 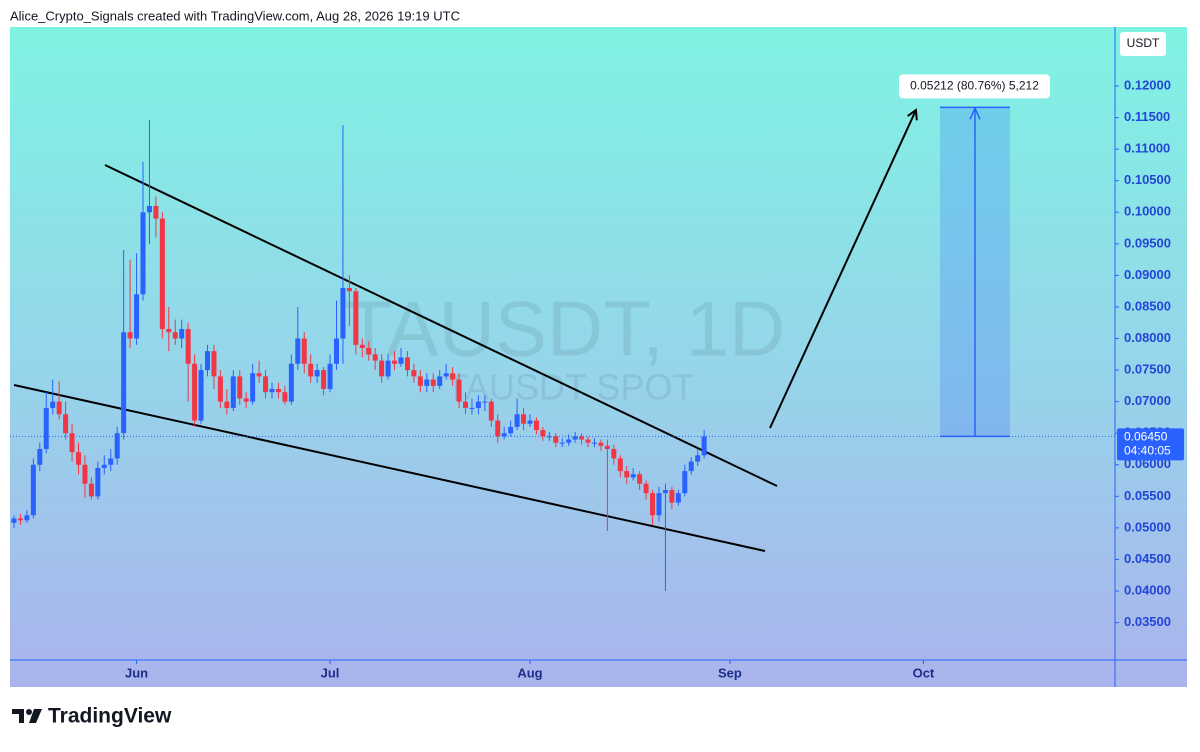 I want to click on y-tick-label: 0.03500, so click(x=1147, y=621).